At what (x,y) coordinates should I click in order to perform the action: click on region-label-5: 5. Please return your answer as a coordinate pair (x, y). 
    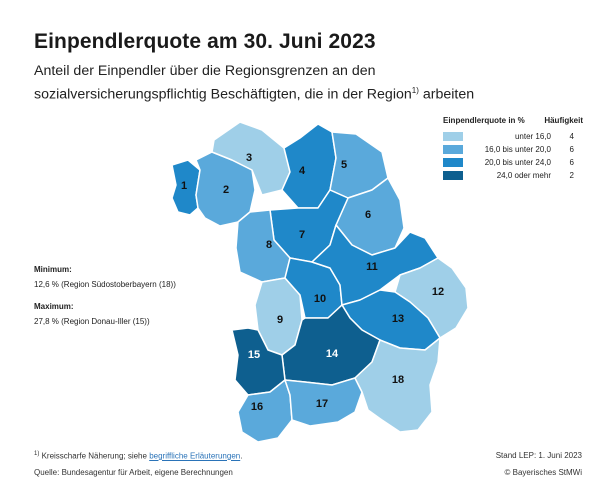
    Looking at the image, I should click on (344, 165).